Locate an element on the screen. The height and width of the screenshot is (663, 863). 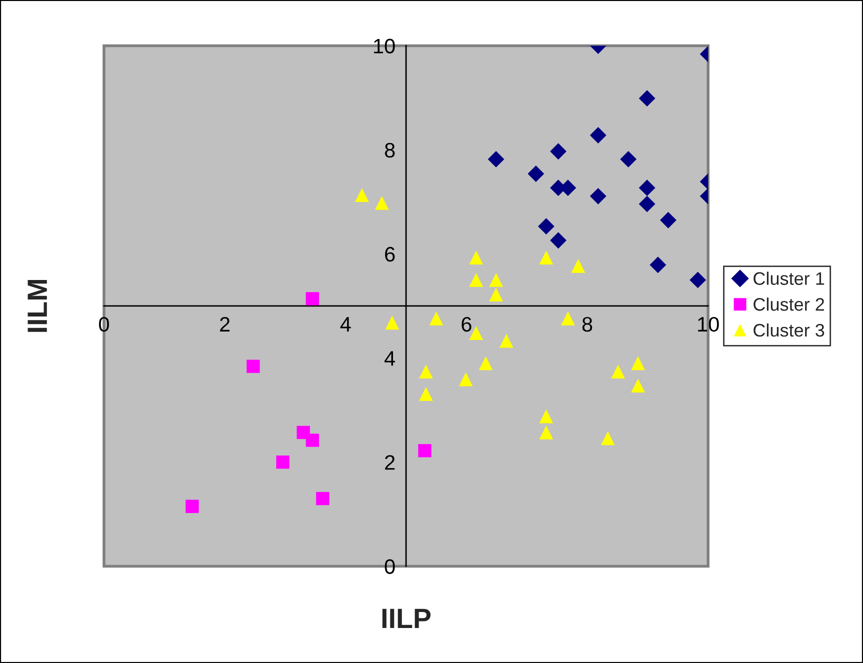
x-tick-label: 10 is located at coordinates (708, 324).